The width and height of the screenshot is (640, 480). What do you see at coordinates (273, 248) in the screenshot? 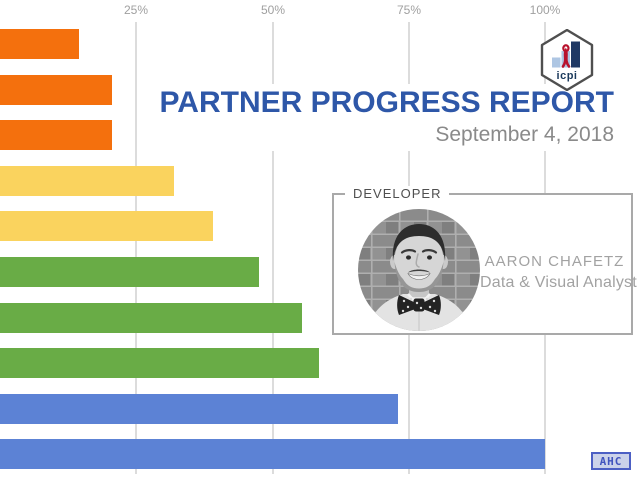
I see `gridline-50%` at bounding box center [273, 248].